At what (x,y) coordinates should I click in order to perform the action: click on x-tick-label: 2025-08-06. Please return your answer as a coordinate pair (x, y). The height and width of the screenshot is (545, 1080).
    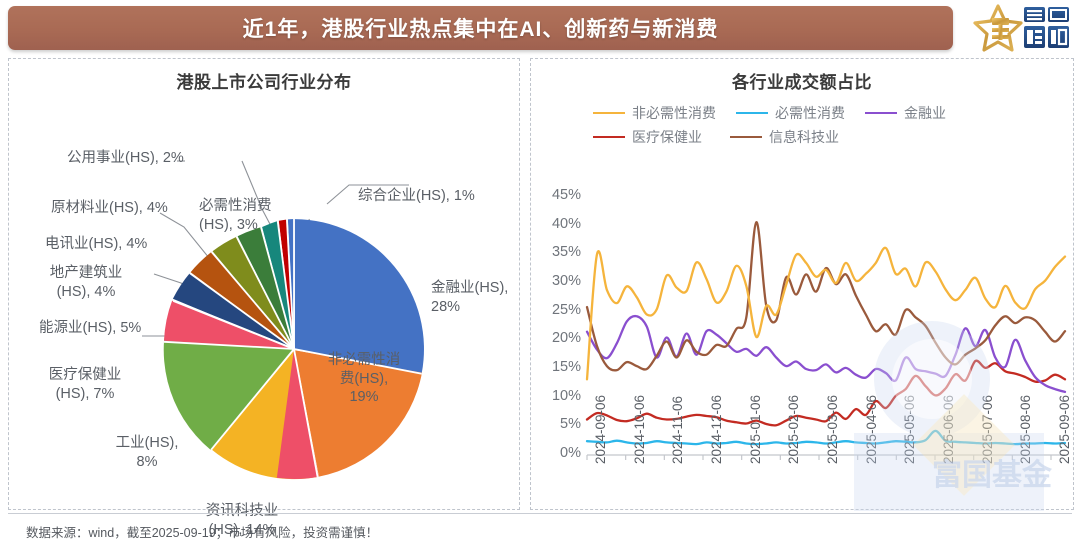
    Looking at the image, I should click on (1026, 429).